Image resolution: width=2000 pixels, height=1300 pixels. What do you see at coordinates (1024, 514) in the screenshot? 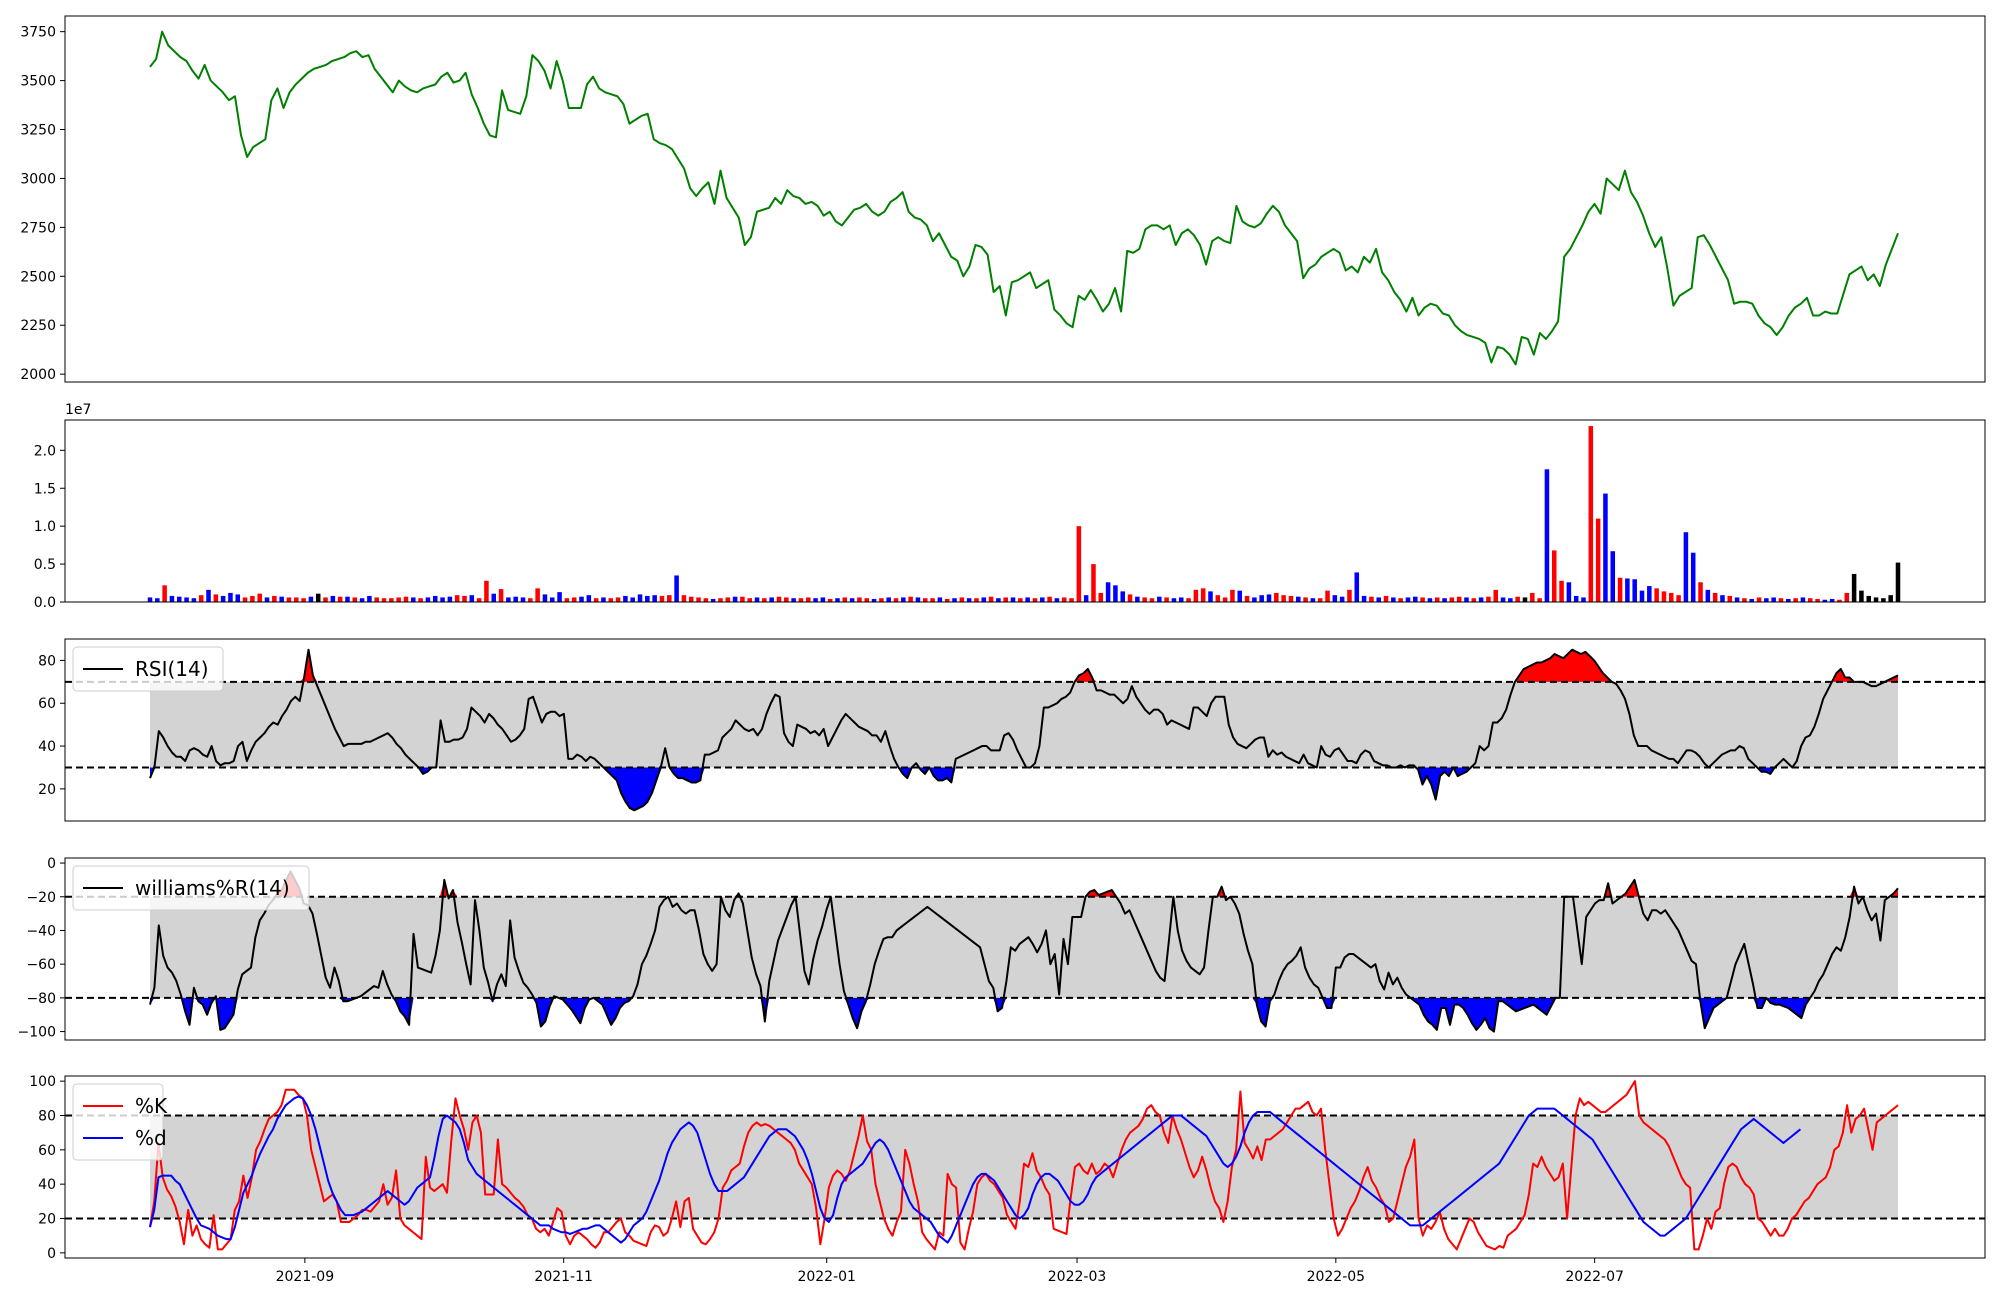
I see `volume-plot-area` at bounding box center [1024, 514].